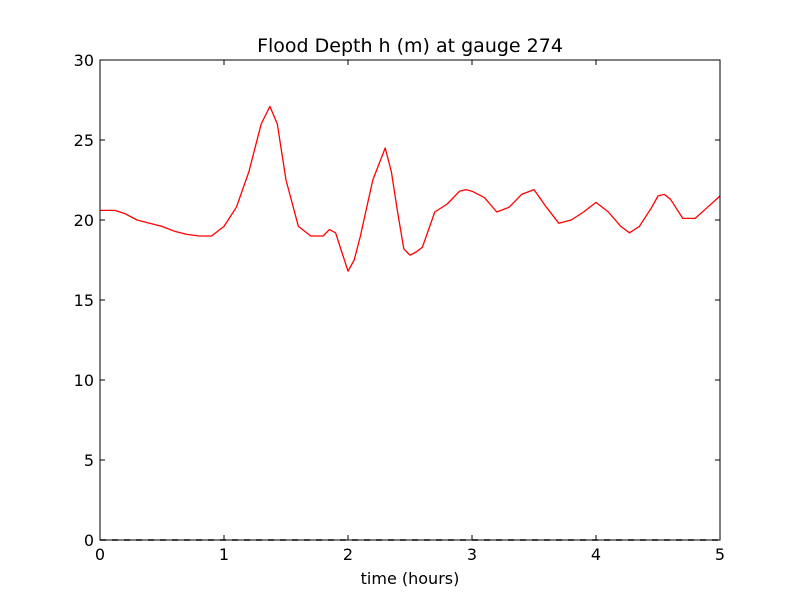 This screenshot has width=800, height=600. I want to click on x-tick-label: 2, so click(348, 554).